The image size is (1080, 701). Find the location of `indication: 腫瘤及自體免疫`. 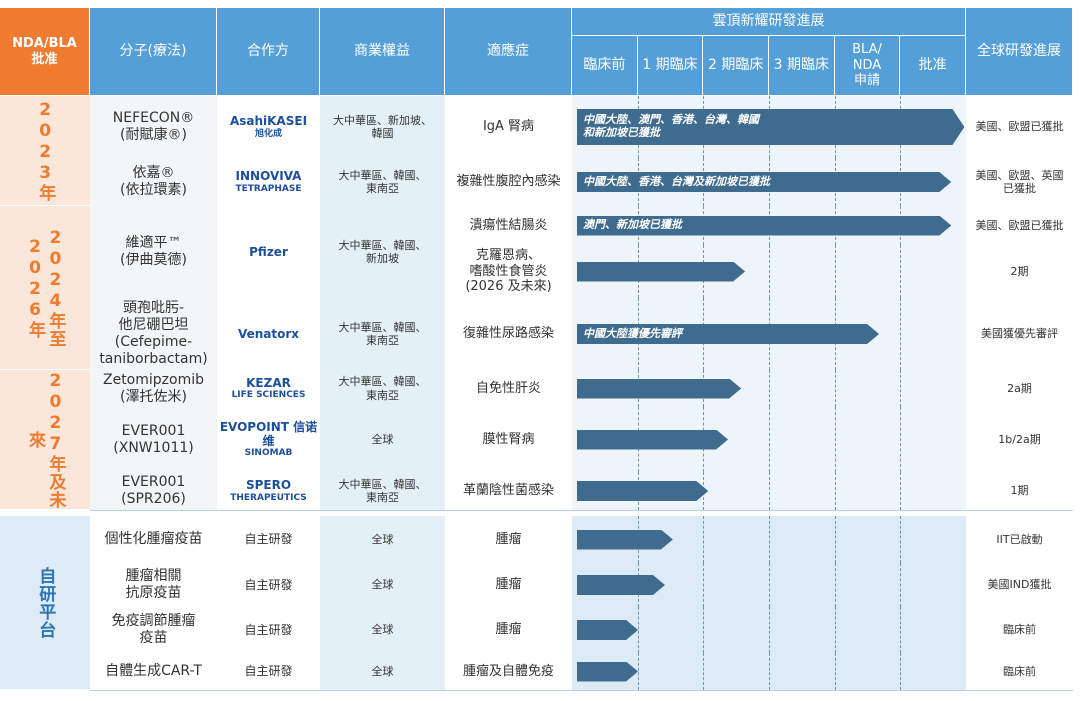

indication: 腫瘤及自體免疫 is located at coordinates (508, 671).